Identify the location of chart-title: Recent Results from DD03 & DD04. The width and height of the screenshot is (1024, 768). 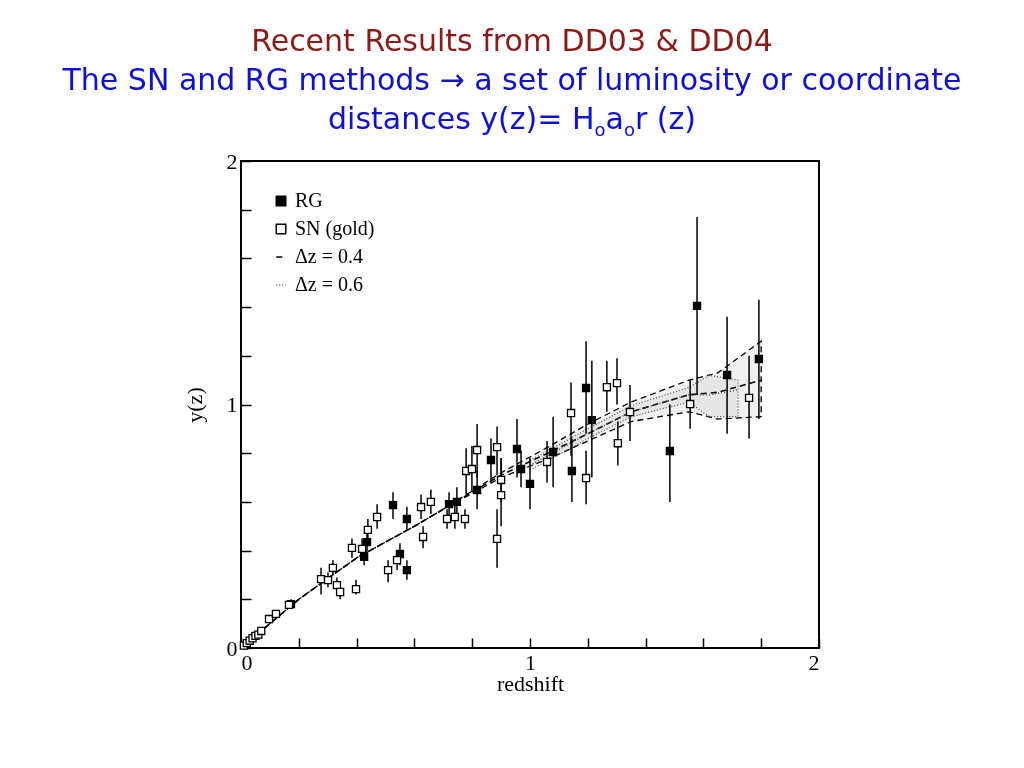
(512, 41).